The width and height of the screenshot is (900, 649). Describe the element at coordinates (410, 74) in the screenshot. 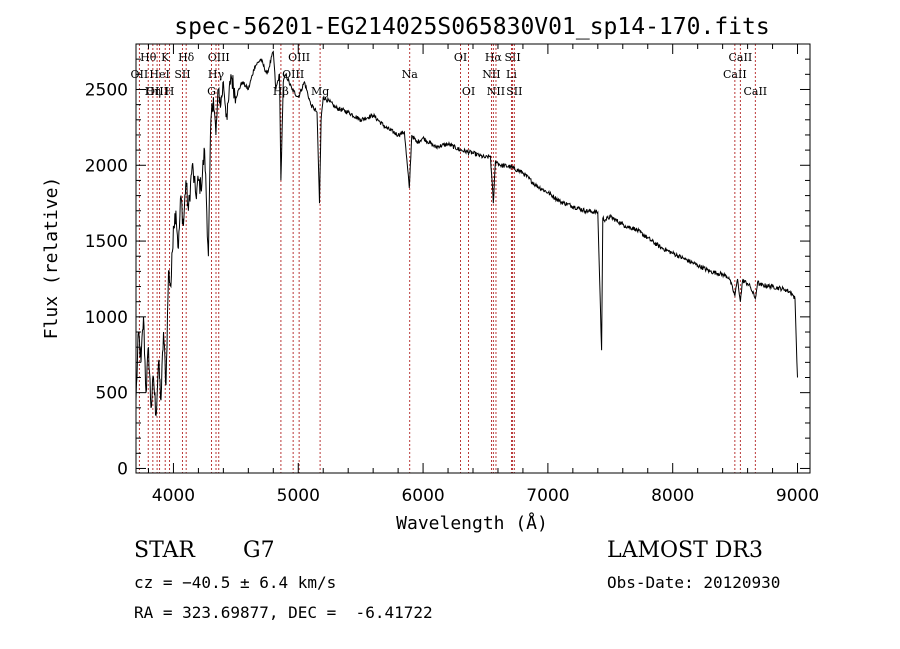

I see `line-label-16: Na` at that location.